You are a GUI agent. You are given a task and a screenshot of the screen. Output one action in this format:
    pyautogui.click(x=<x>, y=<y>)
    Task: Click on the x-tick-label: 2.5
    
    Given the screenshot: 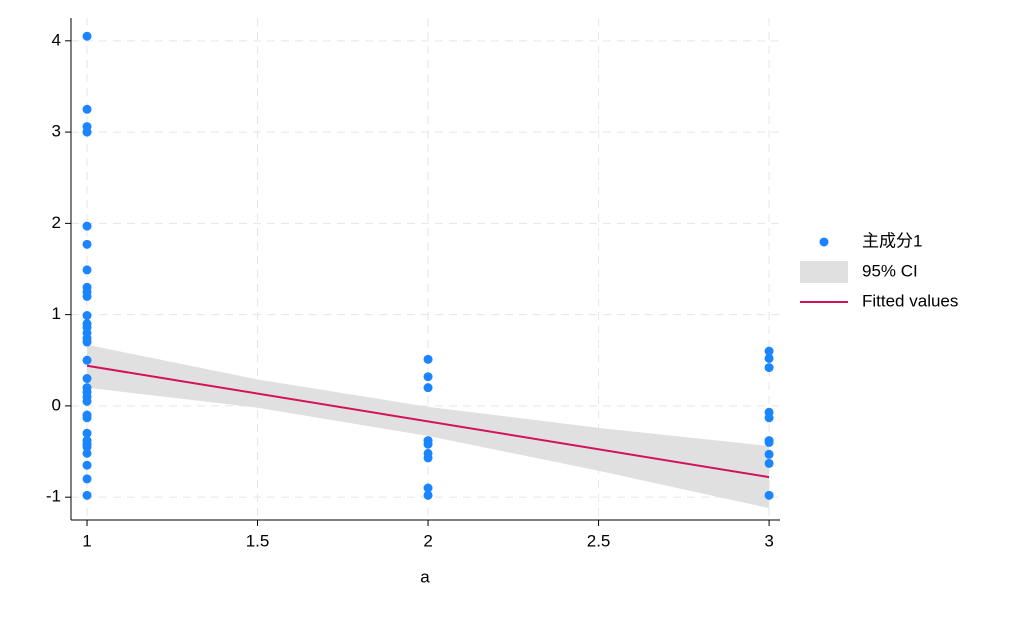 What is the action you would take?
    pyautogui.click(x=599, y=540)
    